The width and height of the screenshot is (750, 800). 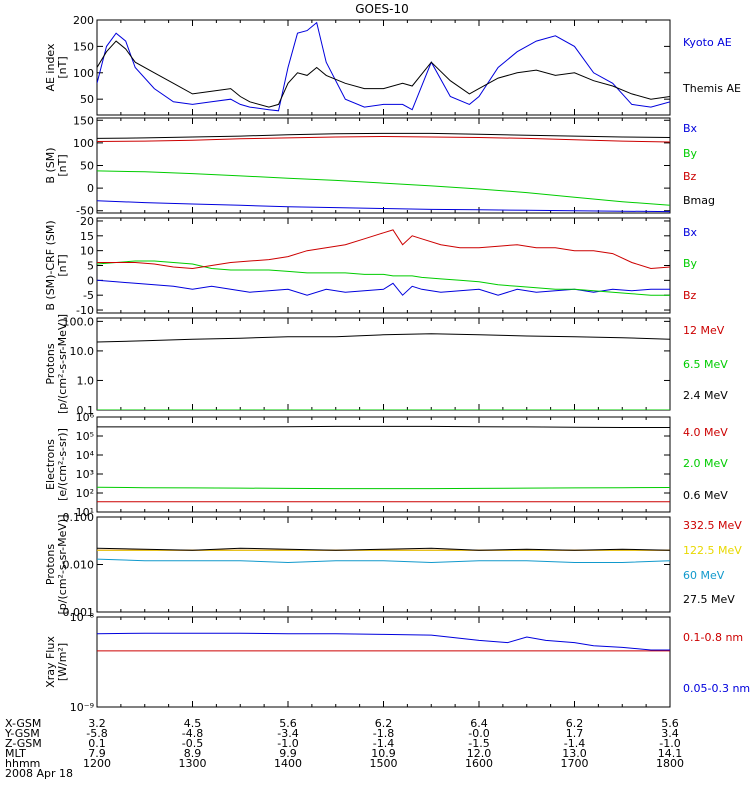 What do you see at coordinates (193, 723) in the screenshot?
I see `ephemeris-value: 4.5` at bounding box center [193, 723].